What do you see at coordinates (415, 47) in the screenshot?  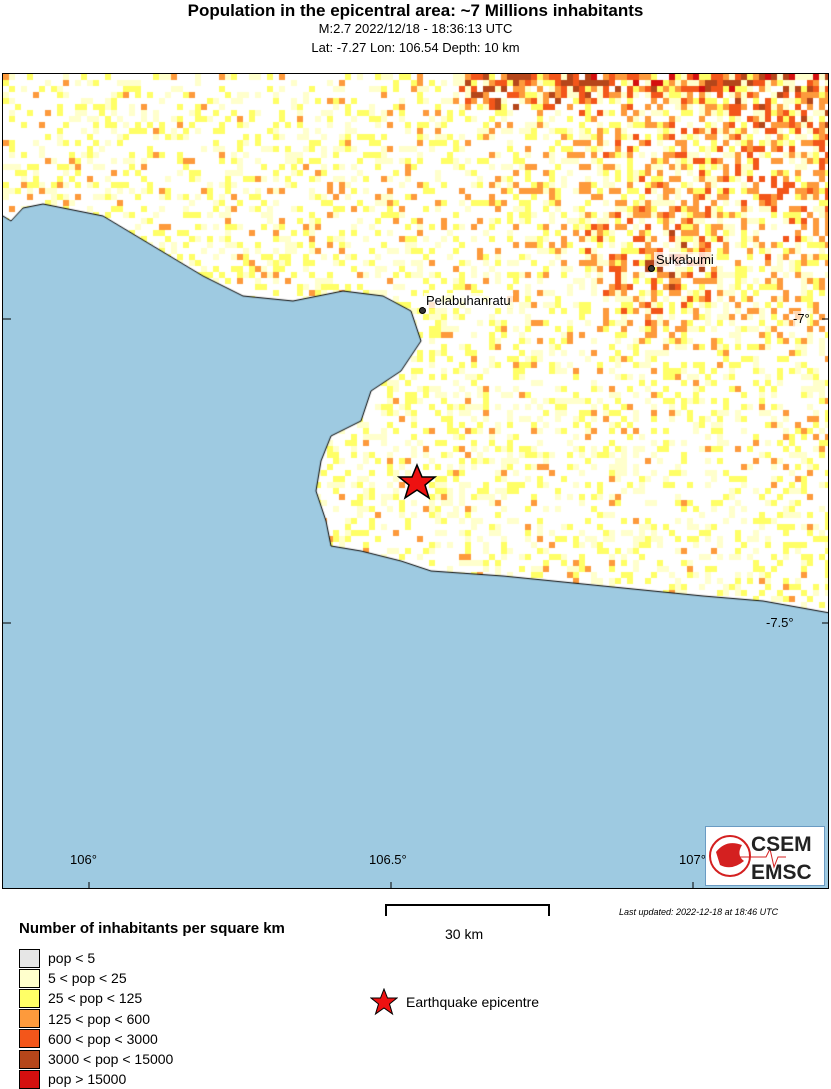 I see `event-location: Lat: -7.27 Lon: 106.54 Depth: 10 km` at bounding box center [415, 47].